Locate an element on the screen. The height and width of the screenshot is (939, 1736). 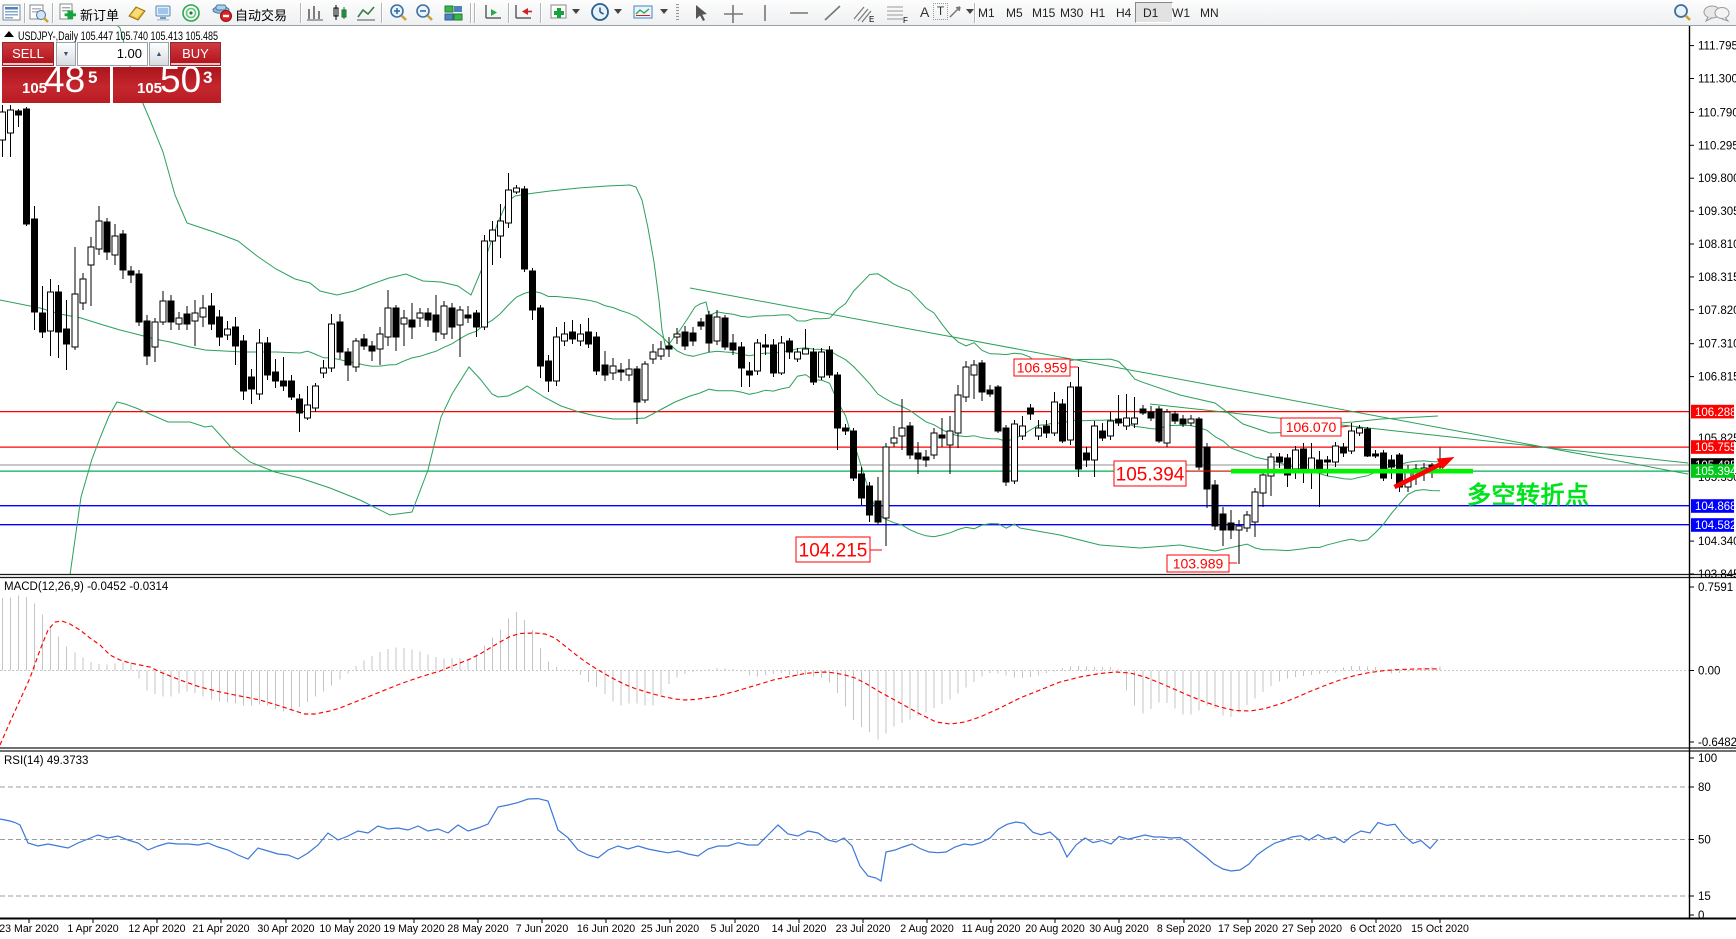
svg-text: 15 Oct 2020 is located at coordinates (1440, 929).